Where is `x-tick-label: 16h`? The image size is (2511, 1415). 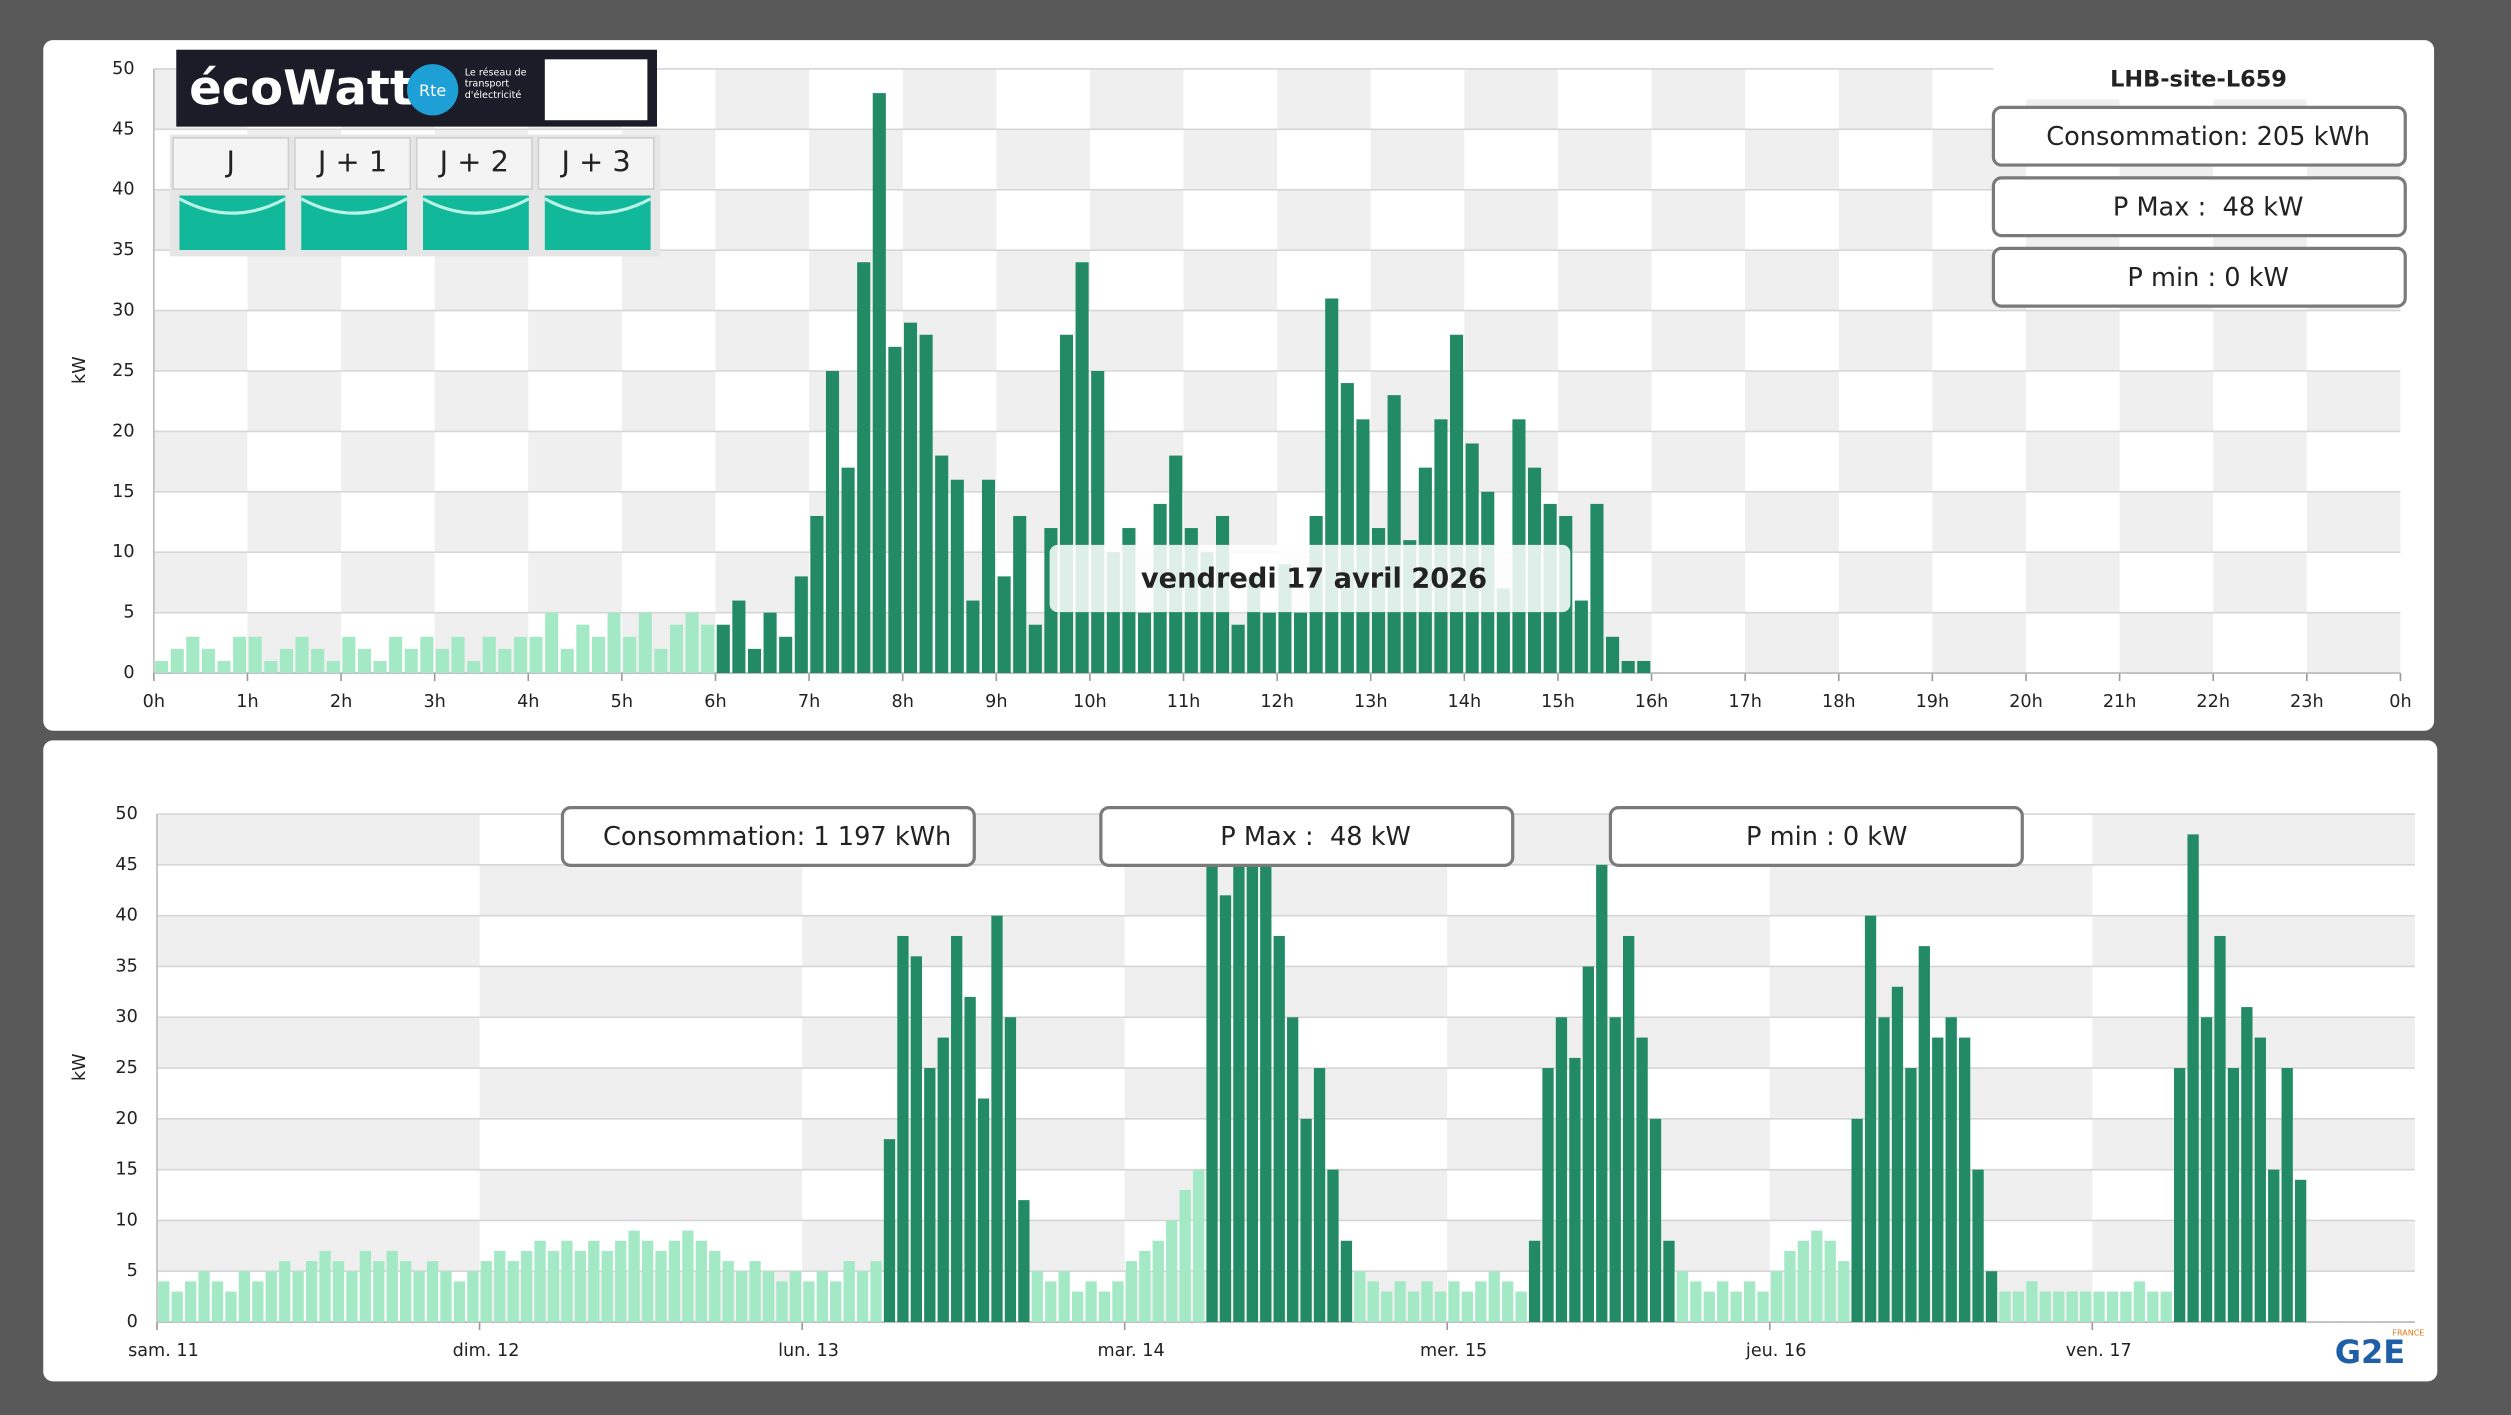 x-tick-label: 16h is located at coordinates (1652, 702).